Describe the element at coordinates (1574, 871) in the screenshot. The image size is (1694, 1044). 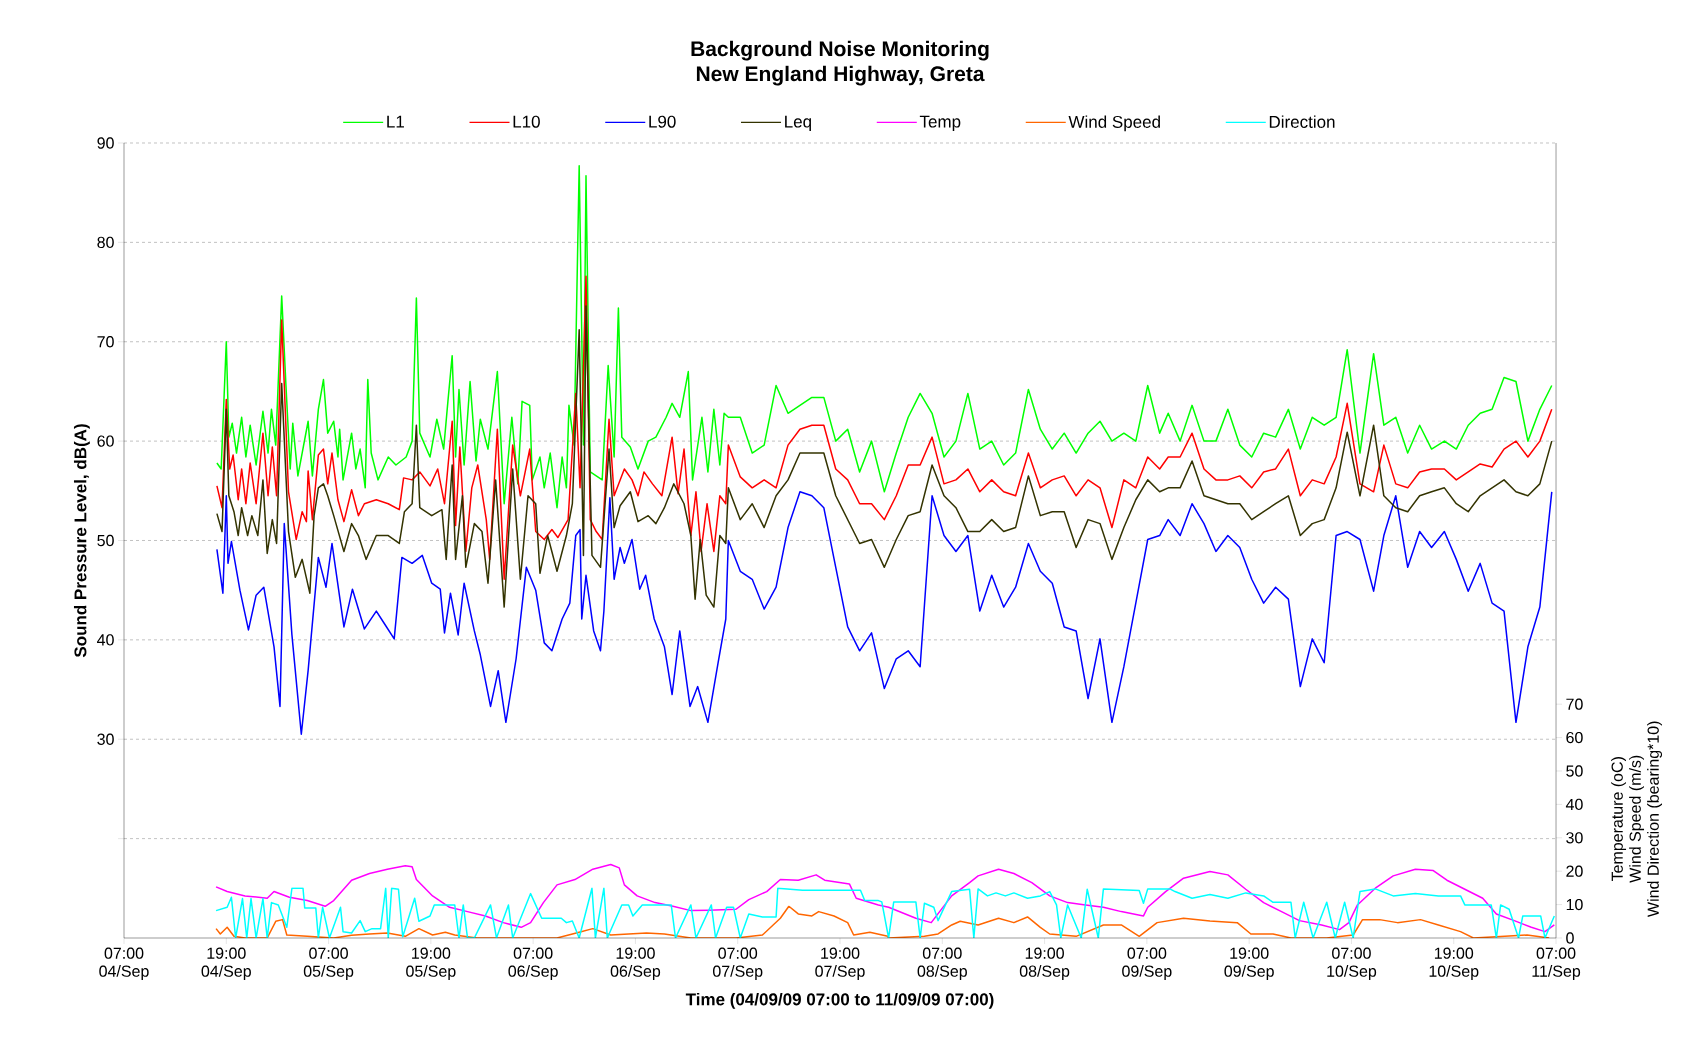
I see `y2-tick-label: 20` at that location.